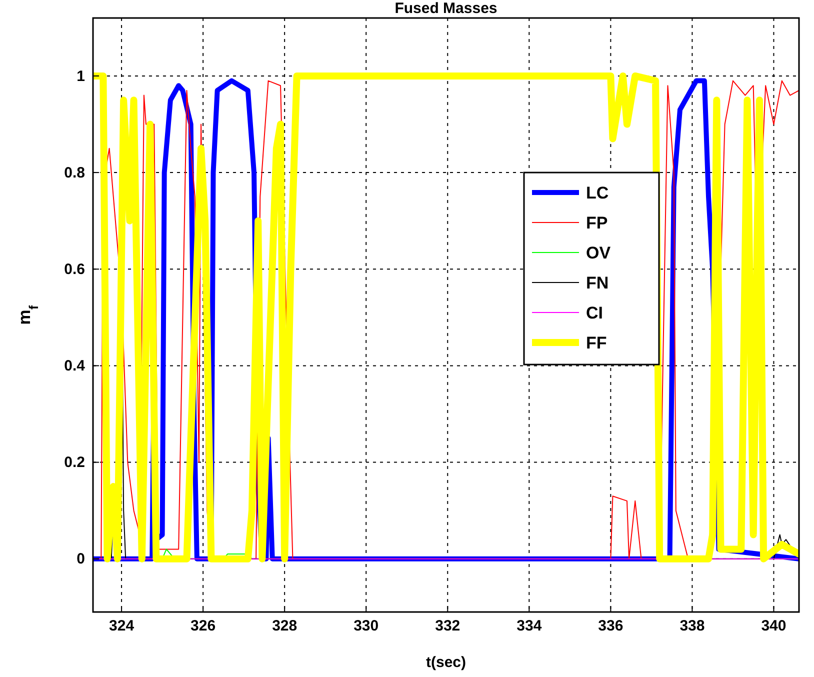 The image size is (814, 677). What do you see at coordinates (122, 626) in the screenshot?
I see `x-tick-label: 324` at bounding box center [122, 626].